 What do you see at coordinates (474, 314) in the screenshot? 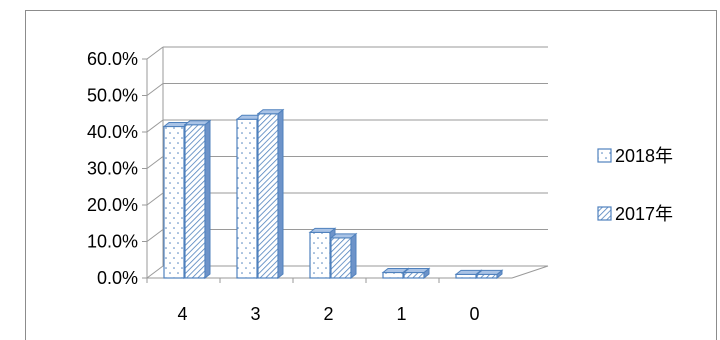
I see `x-tick-label: 0` at bounding box center [474, 314].